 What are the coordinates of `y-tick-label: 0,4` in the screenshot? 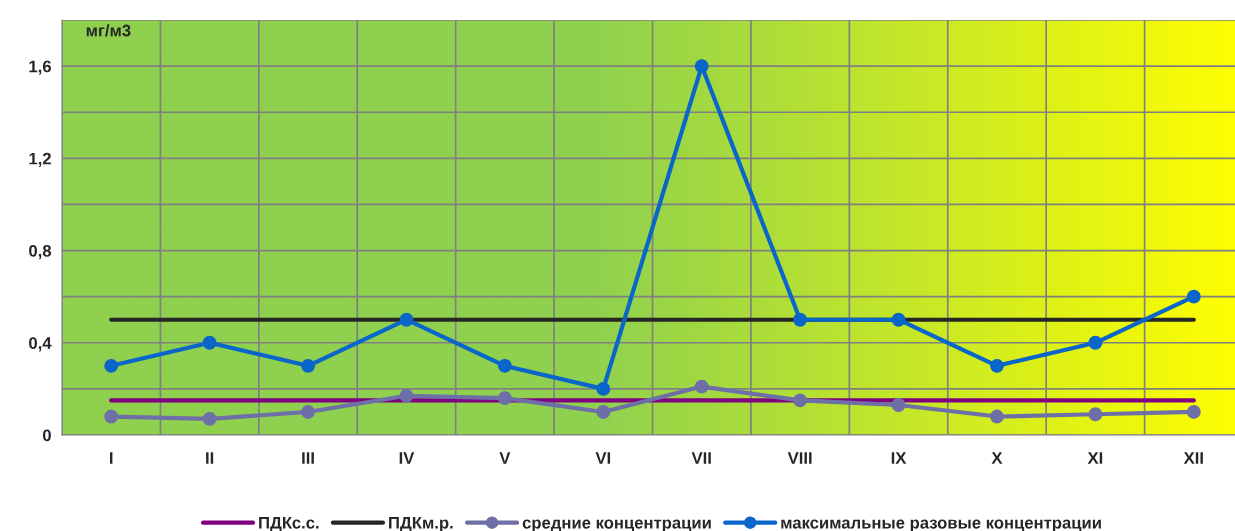 It's located at (40, 344).